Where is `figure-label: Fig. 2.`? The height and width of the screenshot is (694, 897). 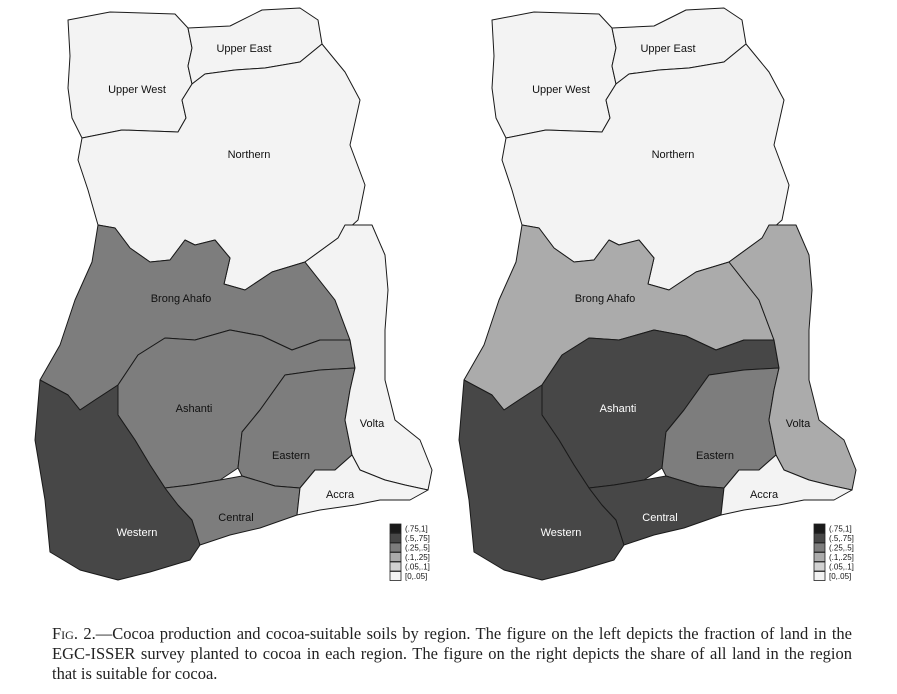
figure-label: Fig. 2. is located at coordinates (74, 633).